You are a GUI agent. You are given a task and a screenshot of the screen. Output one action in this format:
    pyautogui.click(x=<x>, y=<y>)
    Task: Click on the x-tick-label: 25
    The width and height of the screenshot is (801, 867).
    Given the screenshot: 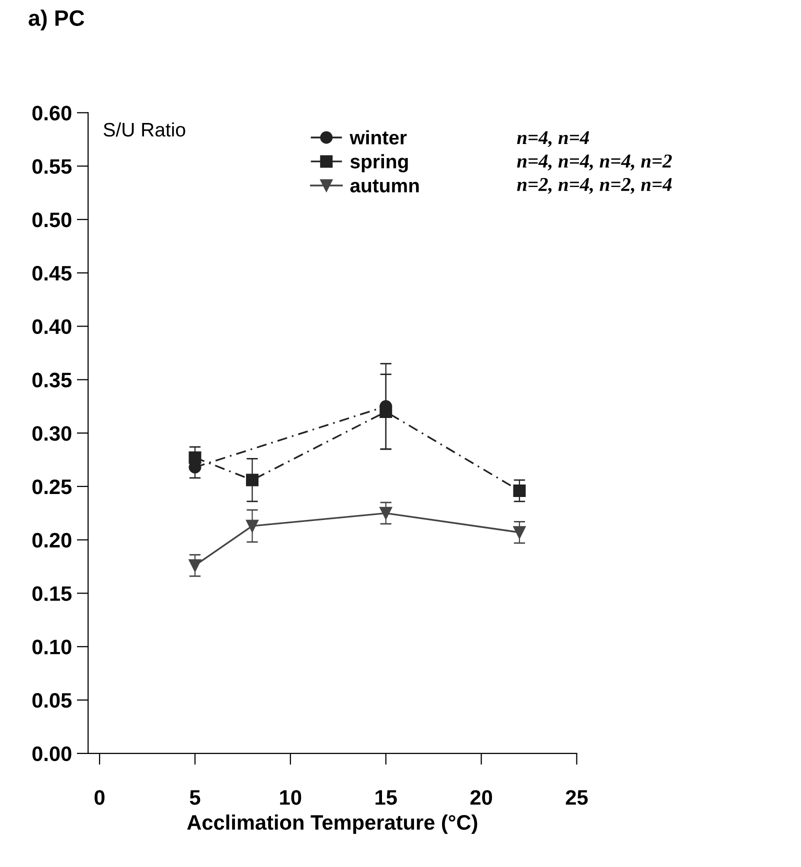 What is the action you would take?
    pyautogui.click(x=577, y=797)
    